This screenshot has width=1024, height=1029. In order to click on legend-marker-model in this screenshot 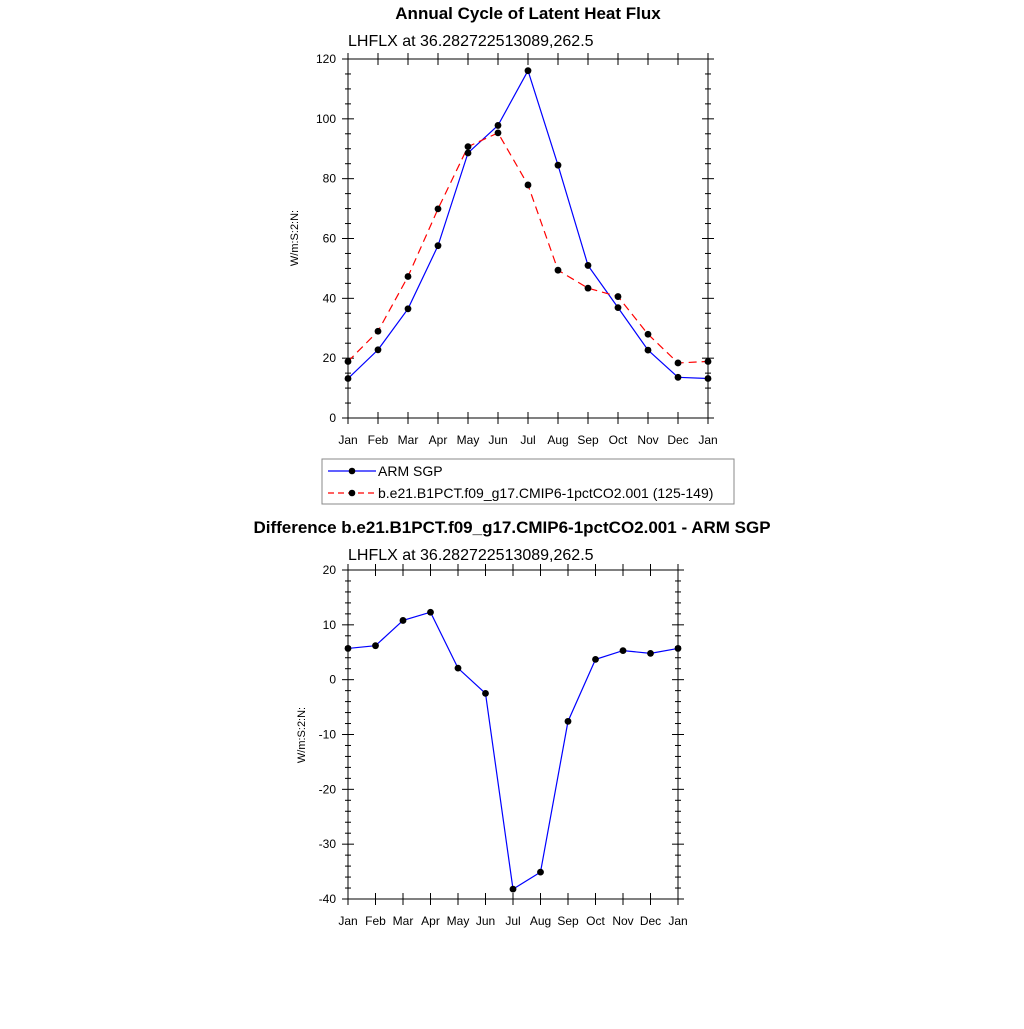, I will do `click(352, 493)`.